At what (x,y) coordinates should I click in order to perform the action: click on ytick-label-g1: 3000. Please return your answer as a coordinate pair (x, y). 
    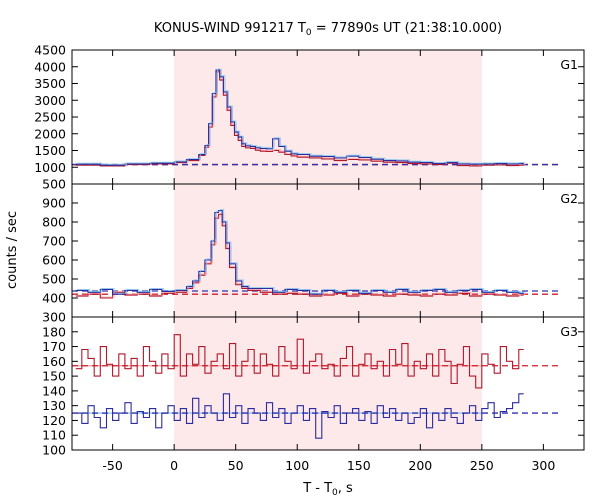
    Looking at the image, I should click on (50, 100).